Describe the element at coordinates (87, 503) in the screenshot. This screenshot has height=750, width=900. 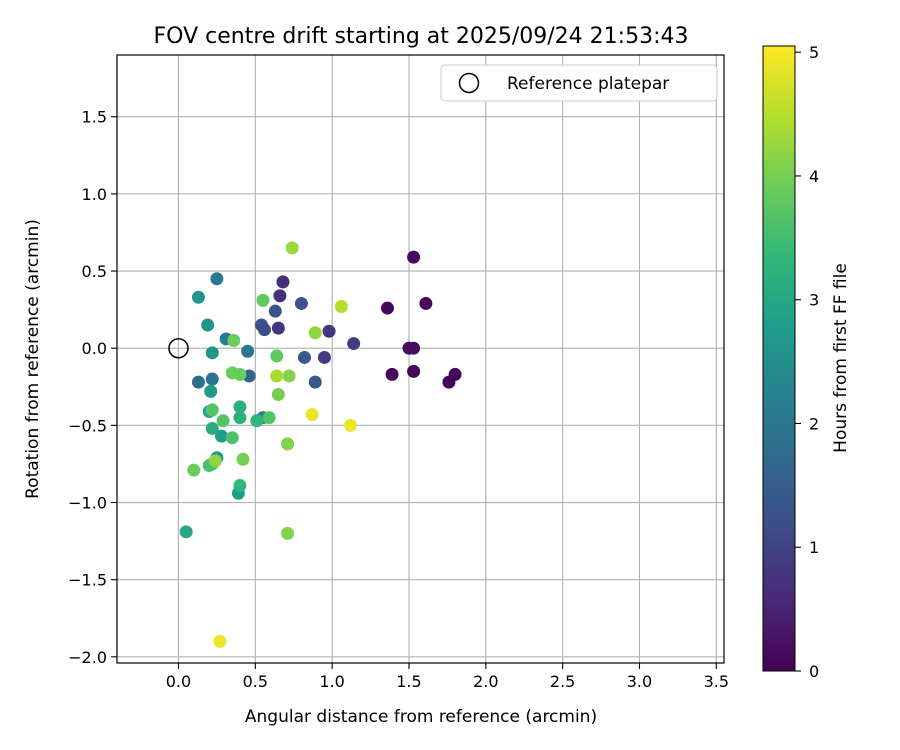
I see `y-tick-label: −1.0` at that location.